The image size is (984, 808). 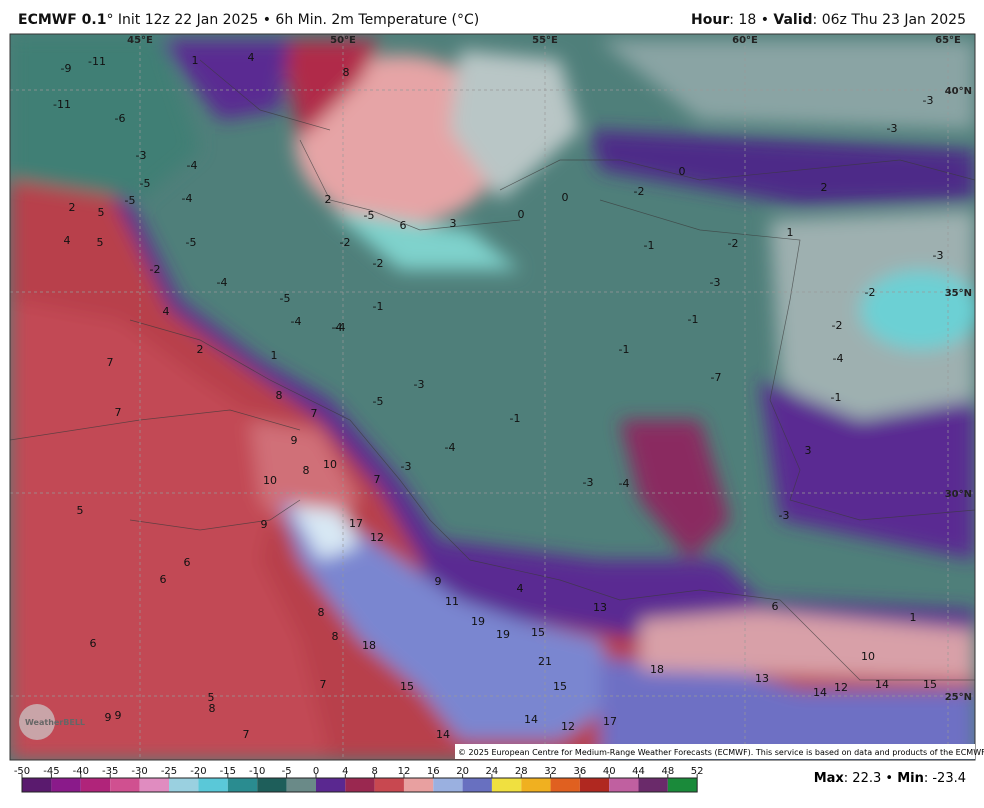 I want to click on min-label: Min, so click(x=910, y=778).